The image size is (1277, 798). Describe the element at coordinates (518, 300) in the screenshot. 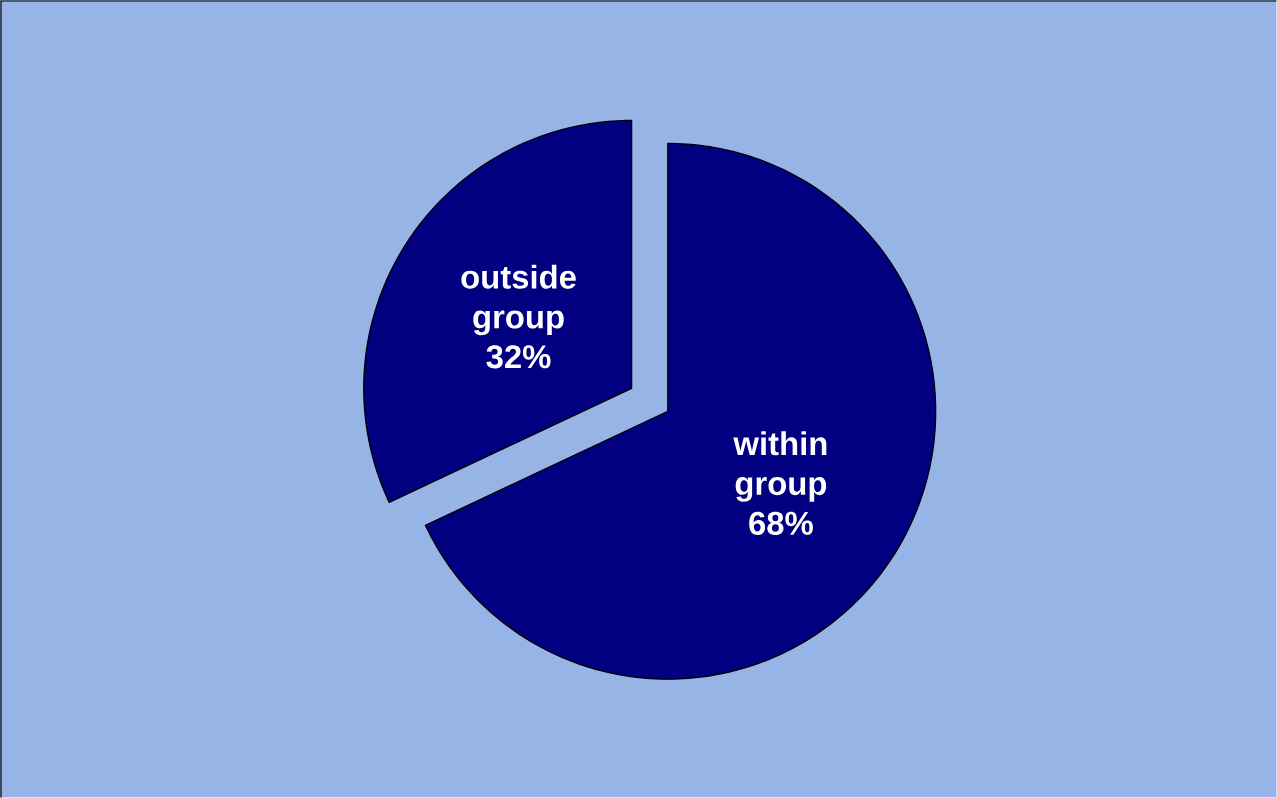

I see `slice-label: outside group` at that location.